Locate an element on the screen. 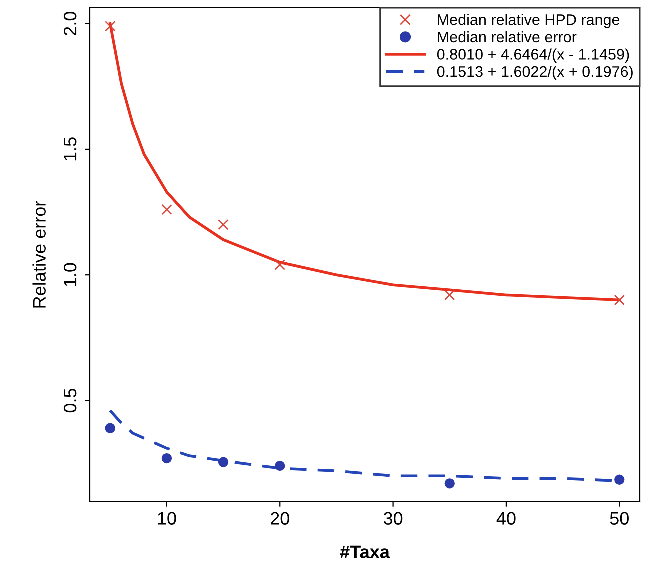 The image size is (651, 583). legend-label: 0.8010 + 4.6464/(x - 1.1459) is located at coordinates (533, 55).